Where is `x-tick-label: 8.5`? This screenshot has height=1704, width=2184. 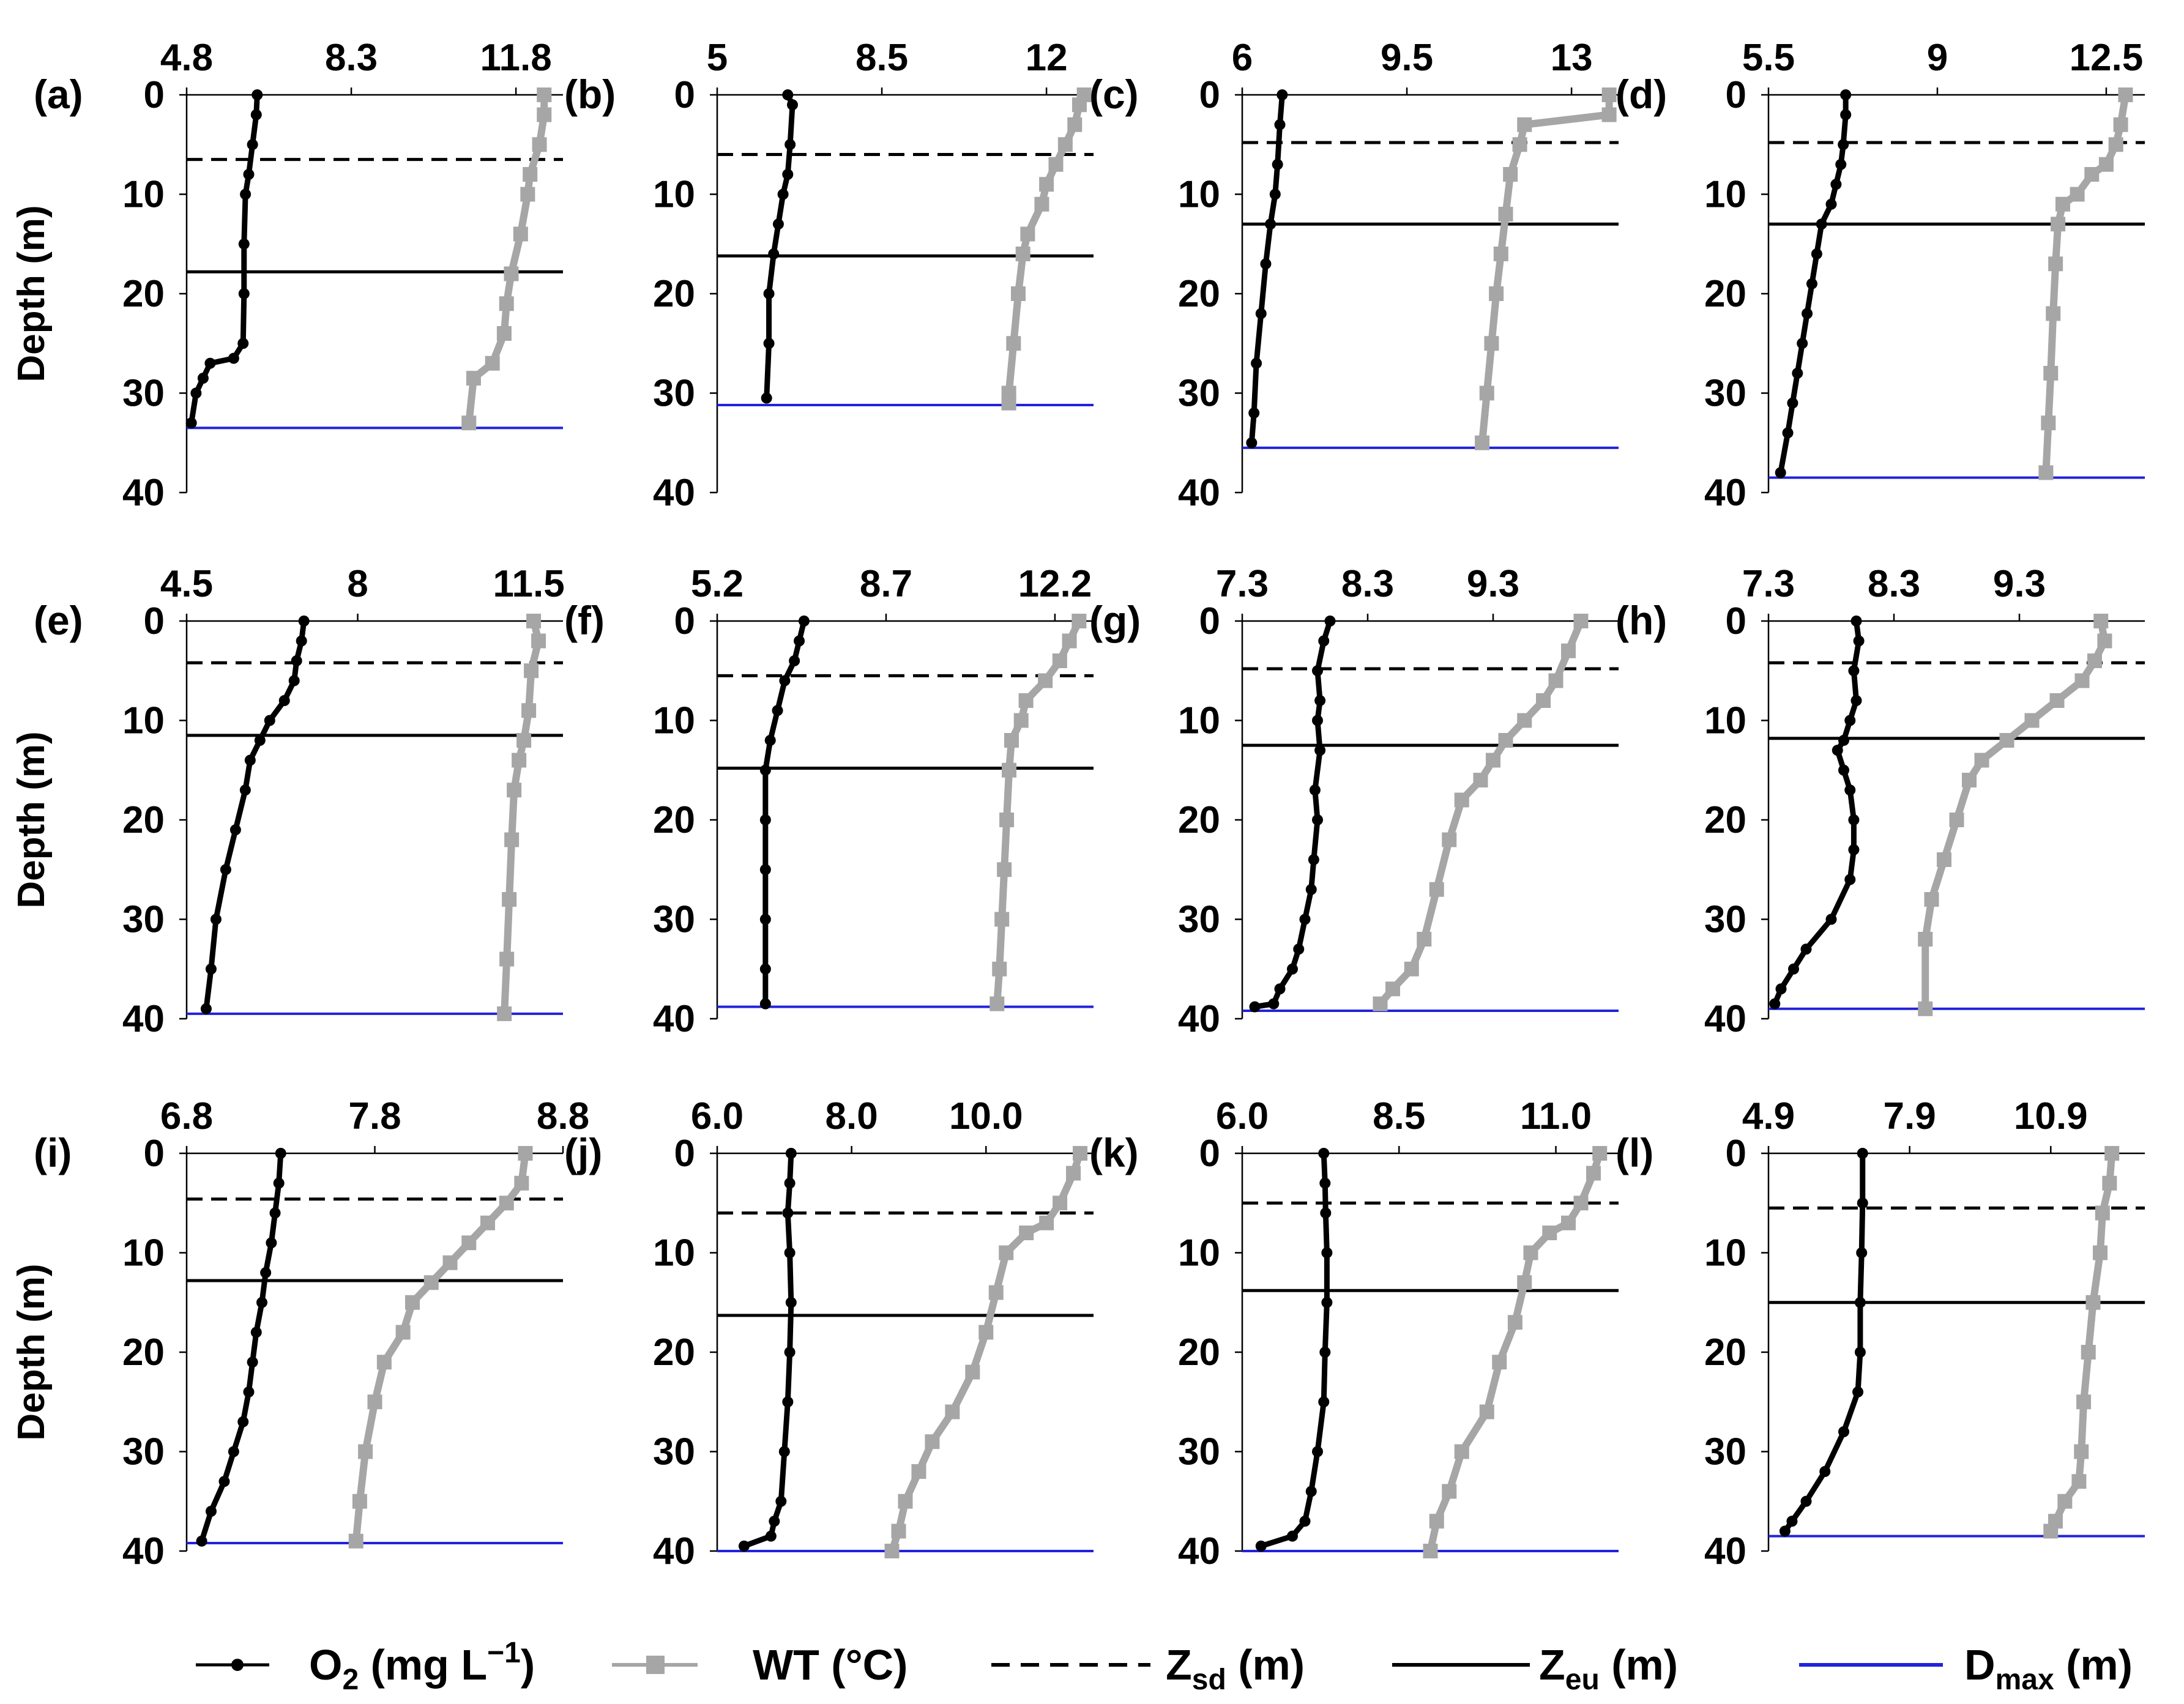
x-tick-label: 8.5 is located at coordinates (1399, 1116).